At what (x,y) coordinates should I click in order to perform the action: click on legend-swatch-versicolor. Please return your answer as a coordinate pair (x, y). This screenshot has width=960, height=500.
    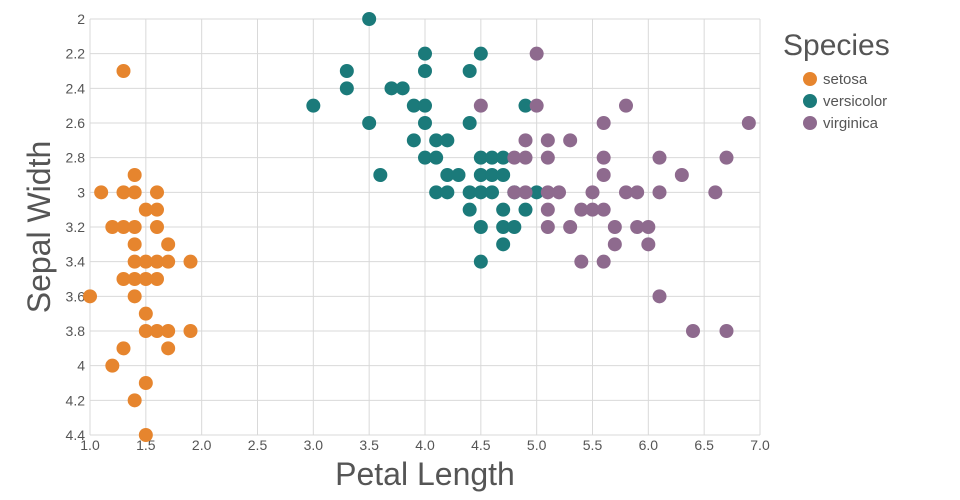
    Looking at the image, I should click on (810, 101).